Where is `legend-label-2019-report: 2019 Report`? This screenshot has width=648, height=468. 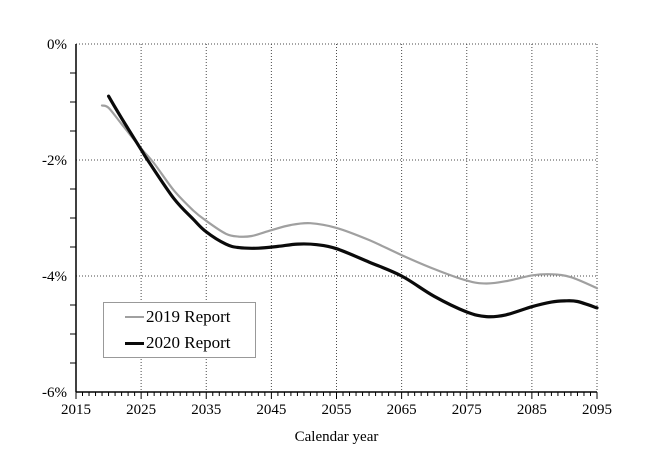
legend-label-2019-report: 2019 Report is located at coordinates (188, 316).